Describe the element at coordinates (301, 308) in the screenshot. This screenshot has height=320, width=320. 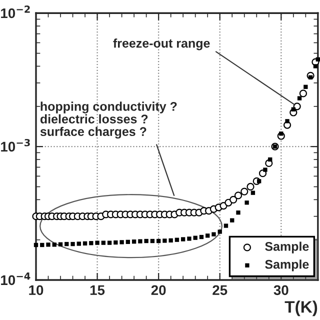
I see `x-axis-title: T(K)` at that location.